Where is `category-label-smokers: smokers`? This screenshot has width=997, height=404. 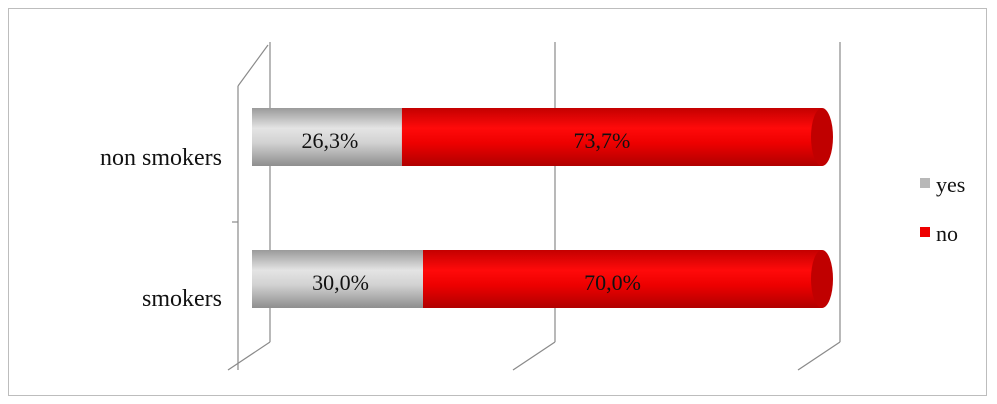 category-label-smokers: smokers is located at coordinates (182, 299).